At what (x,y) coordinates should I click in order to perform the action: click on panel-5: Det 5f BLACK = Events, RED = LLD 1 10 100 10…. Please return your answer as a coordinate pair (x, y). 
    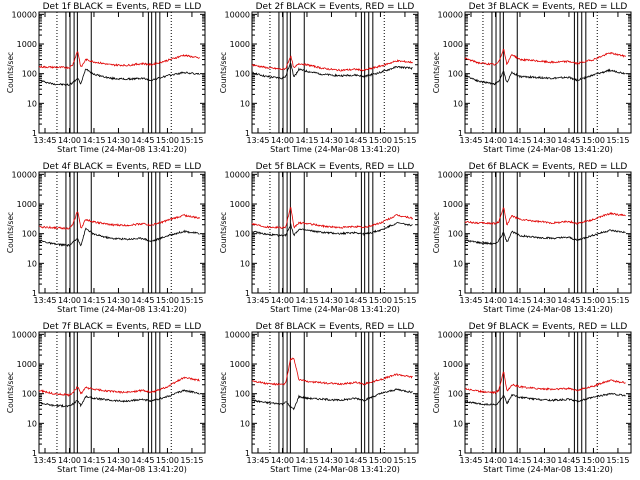
    Looking at the image, I should click on (319, 238).